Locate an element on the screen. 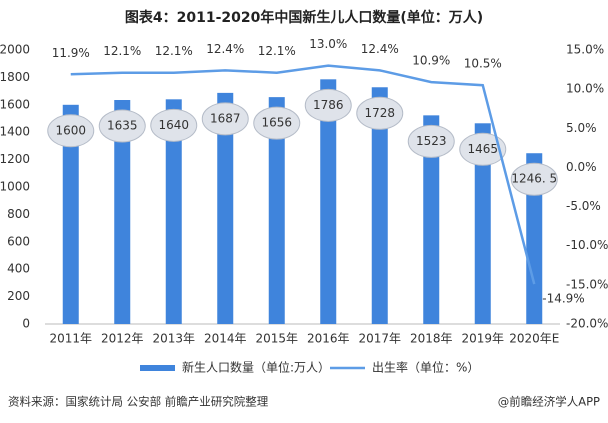 The width and height of the screenshot is (608, 423). bar-value-label: 1465 is located at coordinates (482, 149).